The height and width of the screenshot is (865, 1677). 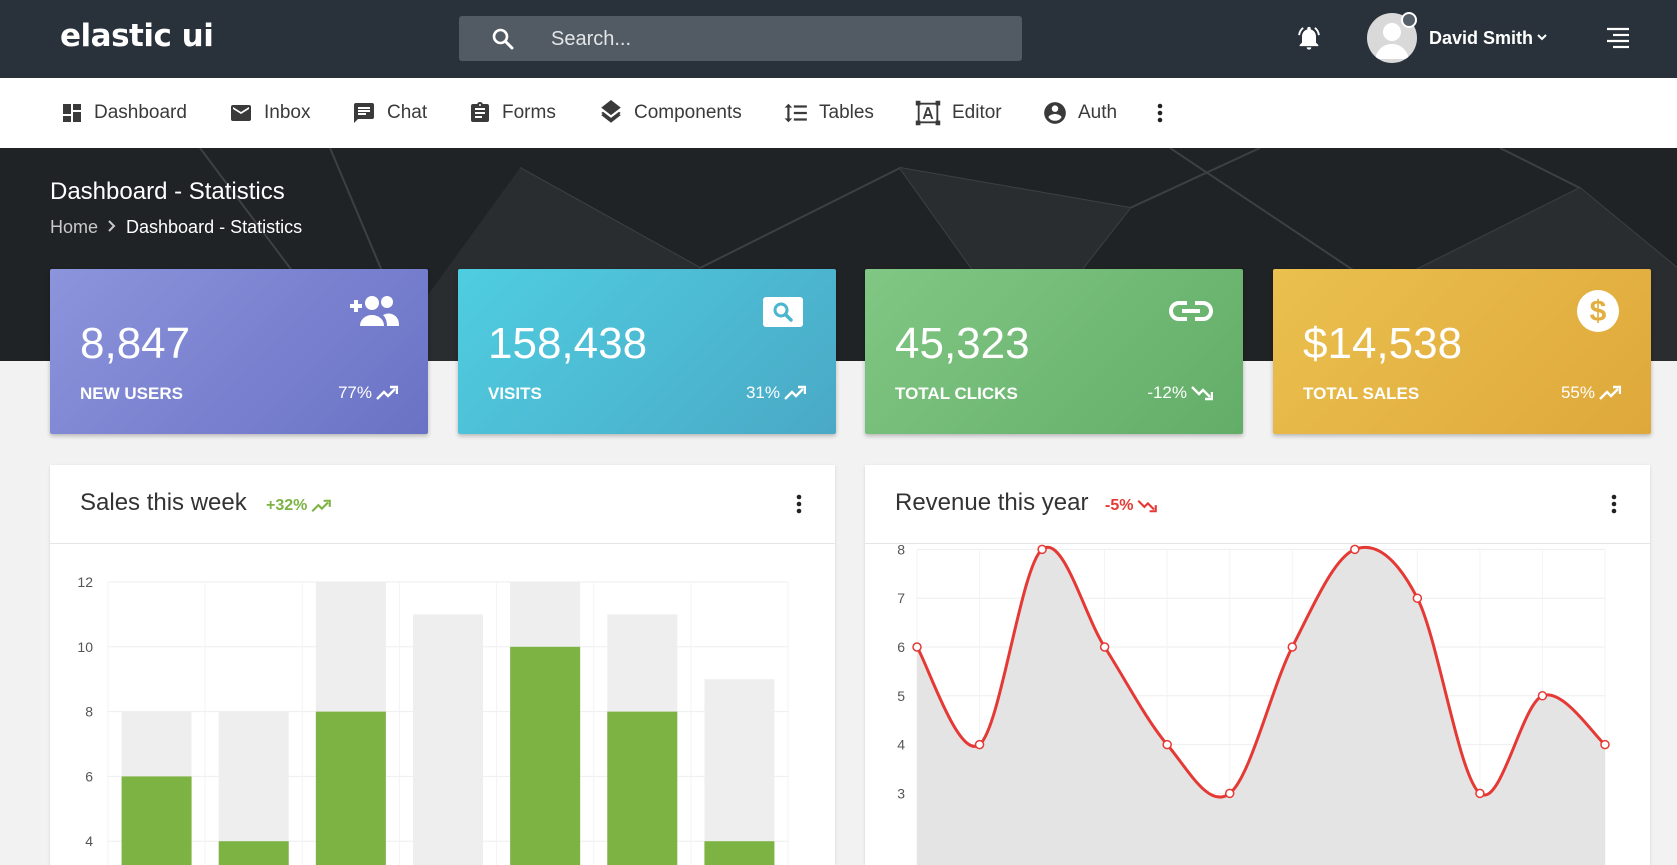 I want to click on stat-percent: 55%, so click(x=1591, y=393).